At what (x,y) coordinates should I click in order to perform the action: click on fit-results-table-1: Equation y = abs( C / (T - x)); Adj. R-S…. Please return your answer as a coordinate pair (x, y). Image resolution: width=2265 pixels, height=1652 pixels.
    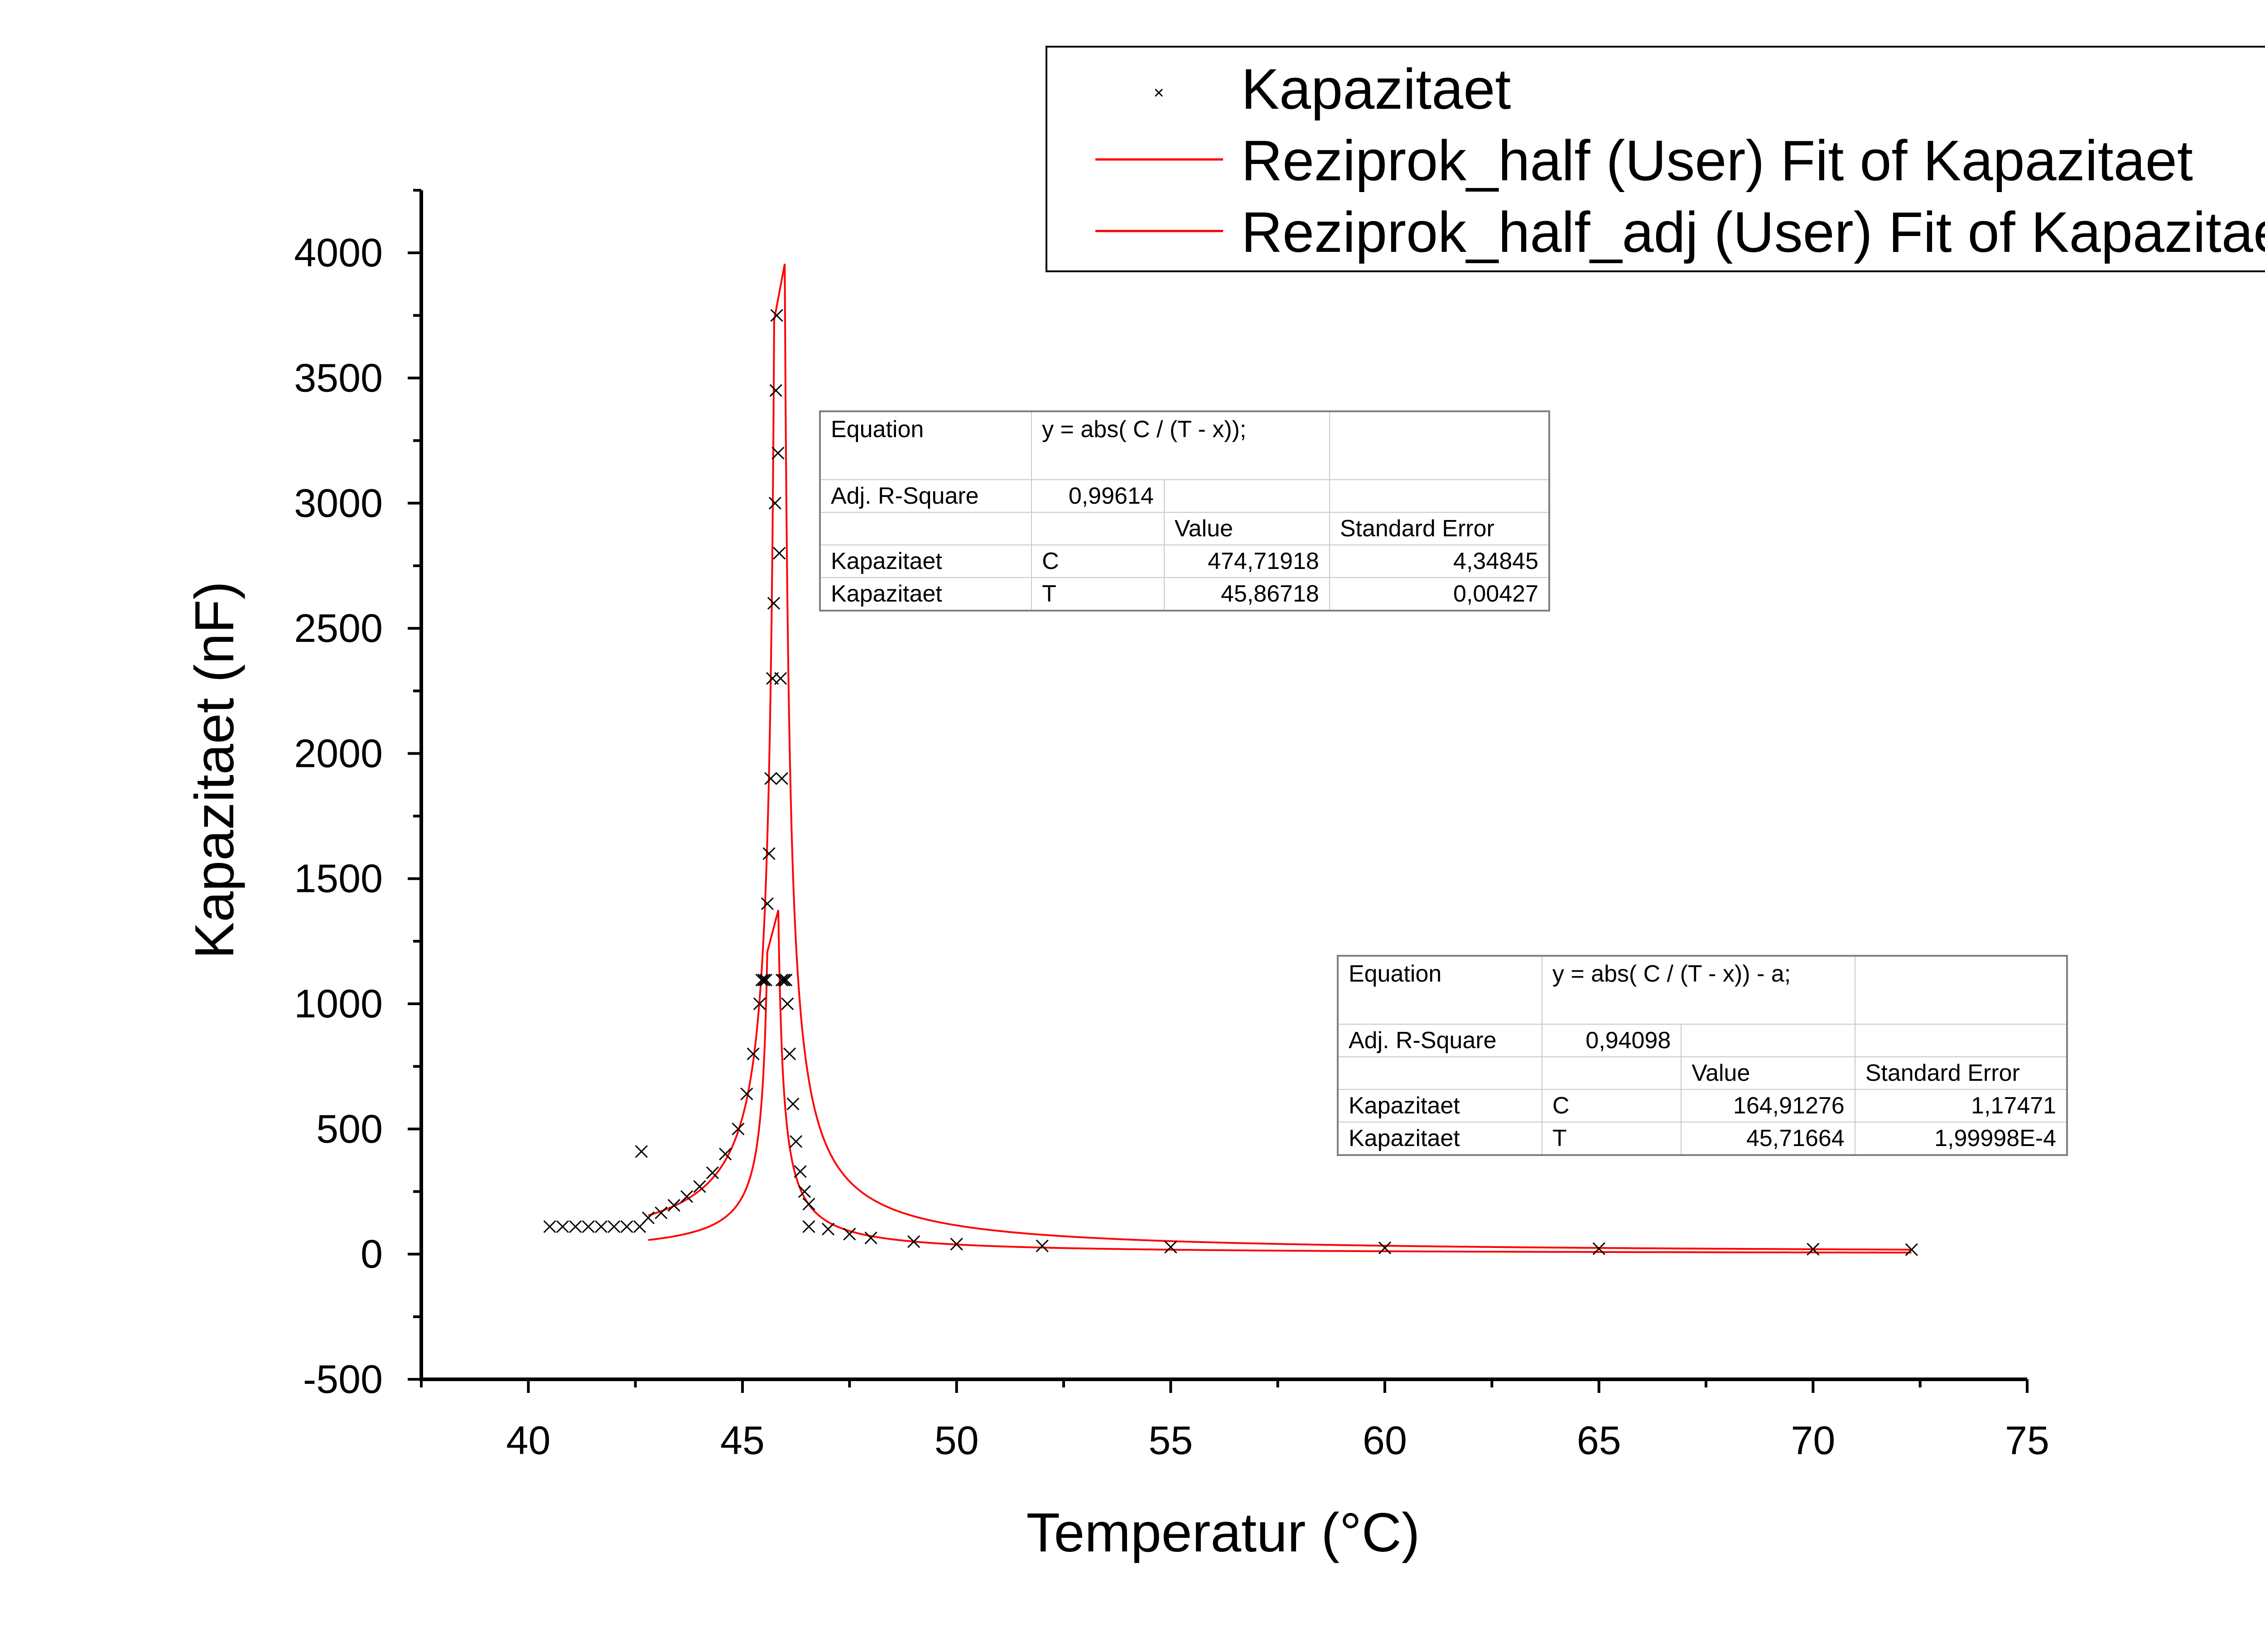
    Looking at the image, I should click on (1185, 511).